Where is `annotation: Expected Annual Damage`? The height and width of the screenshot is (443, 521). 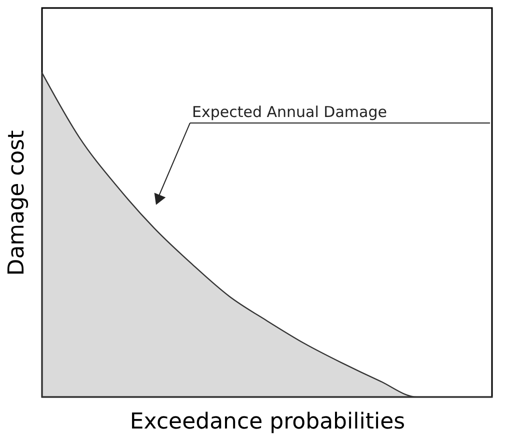 annotation: Expected Annual Damage is located at coordinates (289, 112).